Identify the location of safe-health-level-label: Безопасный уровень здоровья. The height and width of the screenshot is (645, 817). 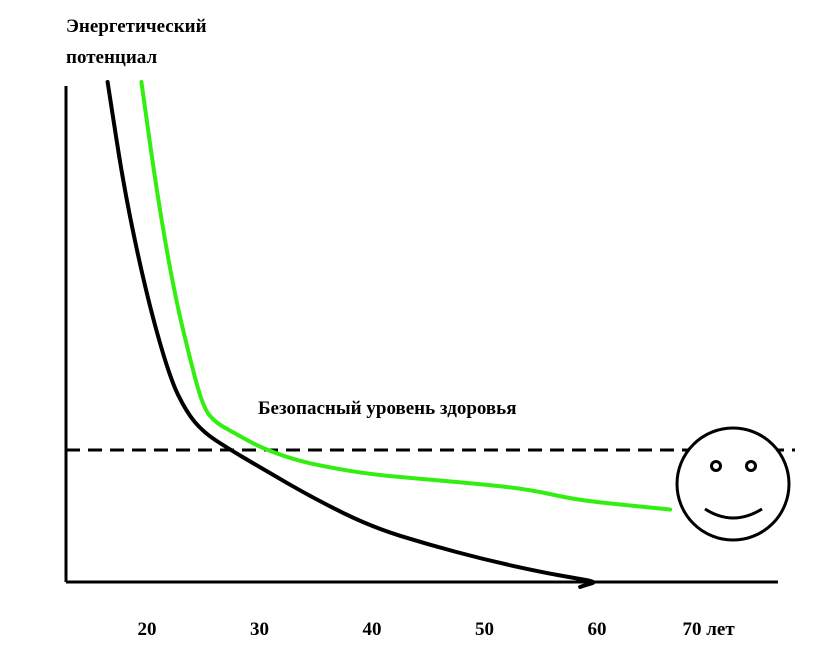
(387, 408).